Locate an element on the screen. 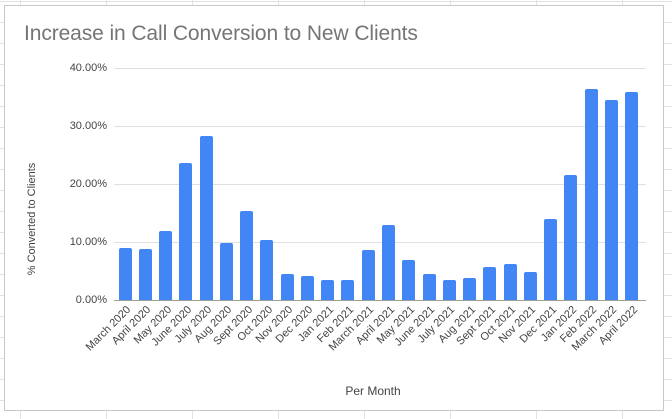 The width and height of the screenshot is (672, 419). y-tick-label: 20.00% is located at coordinates (88, 184).